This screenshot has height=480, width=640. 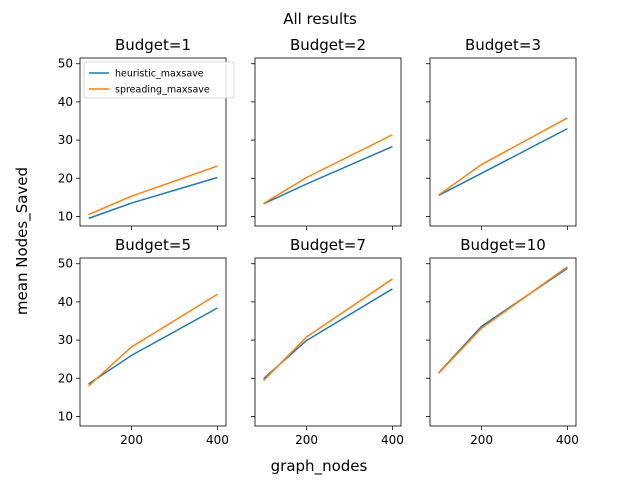 I want to click on subplot-title: Budget=3, so click(x=503, y=45).